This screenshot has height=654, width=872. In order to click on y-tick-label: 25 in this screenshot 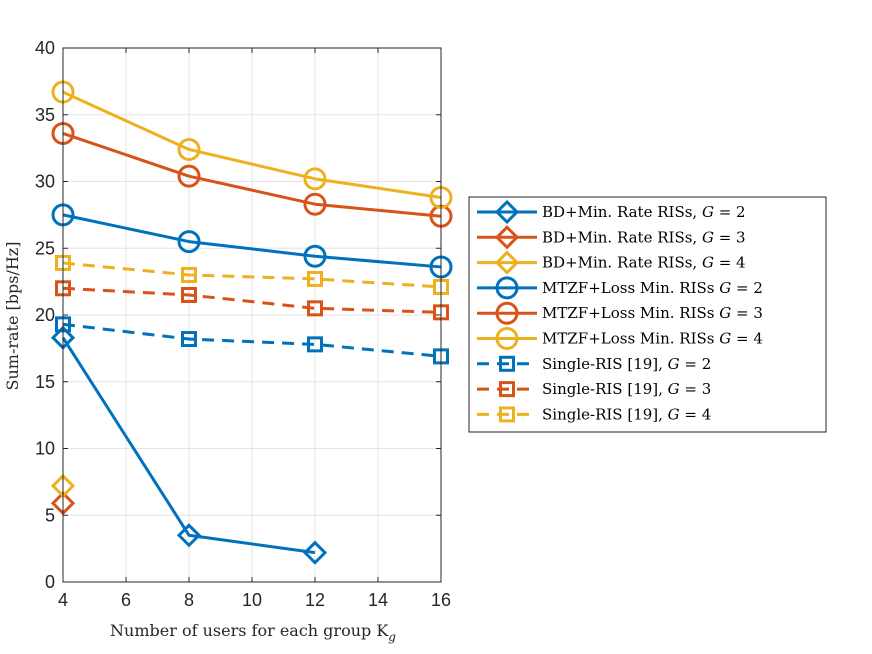, I will do `click(45, 248)`.